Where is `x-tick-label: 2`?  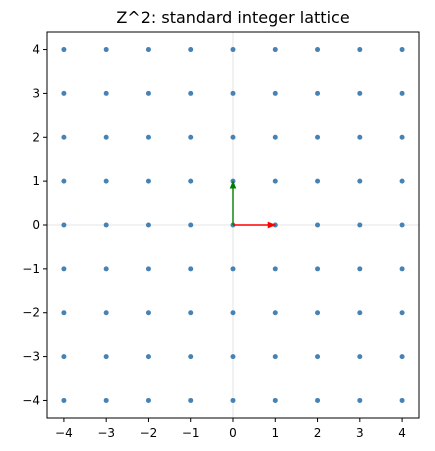
x-tick-label: 2 is located at coordinates (318, 433).